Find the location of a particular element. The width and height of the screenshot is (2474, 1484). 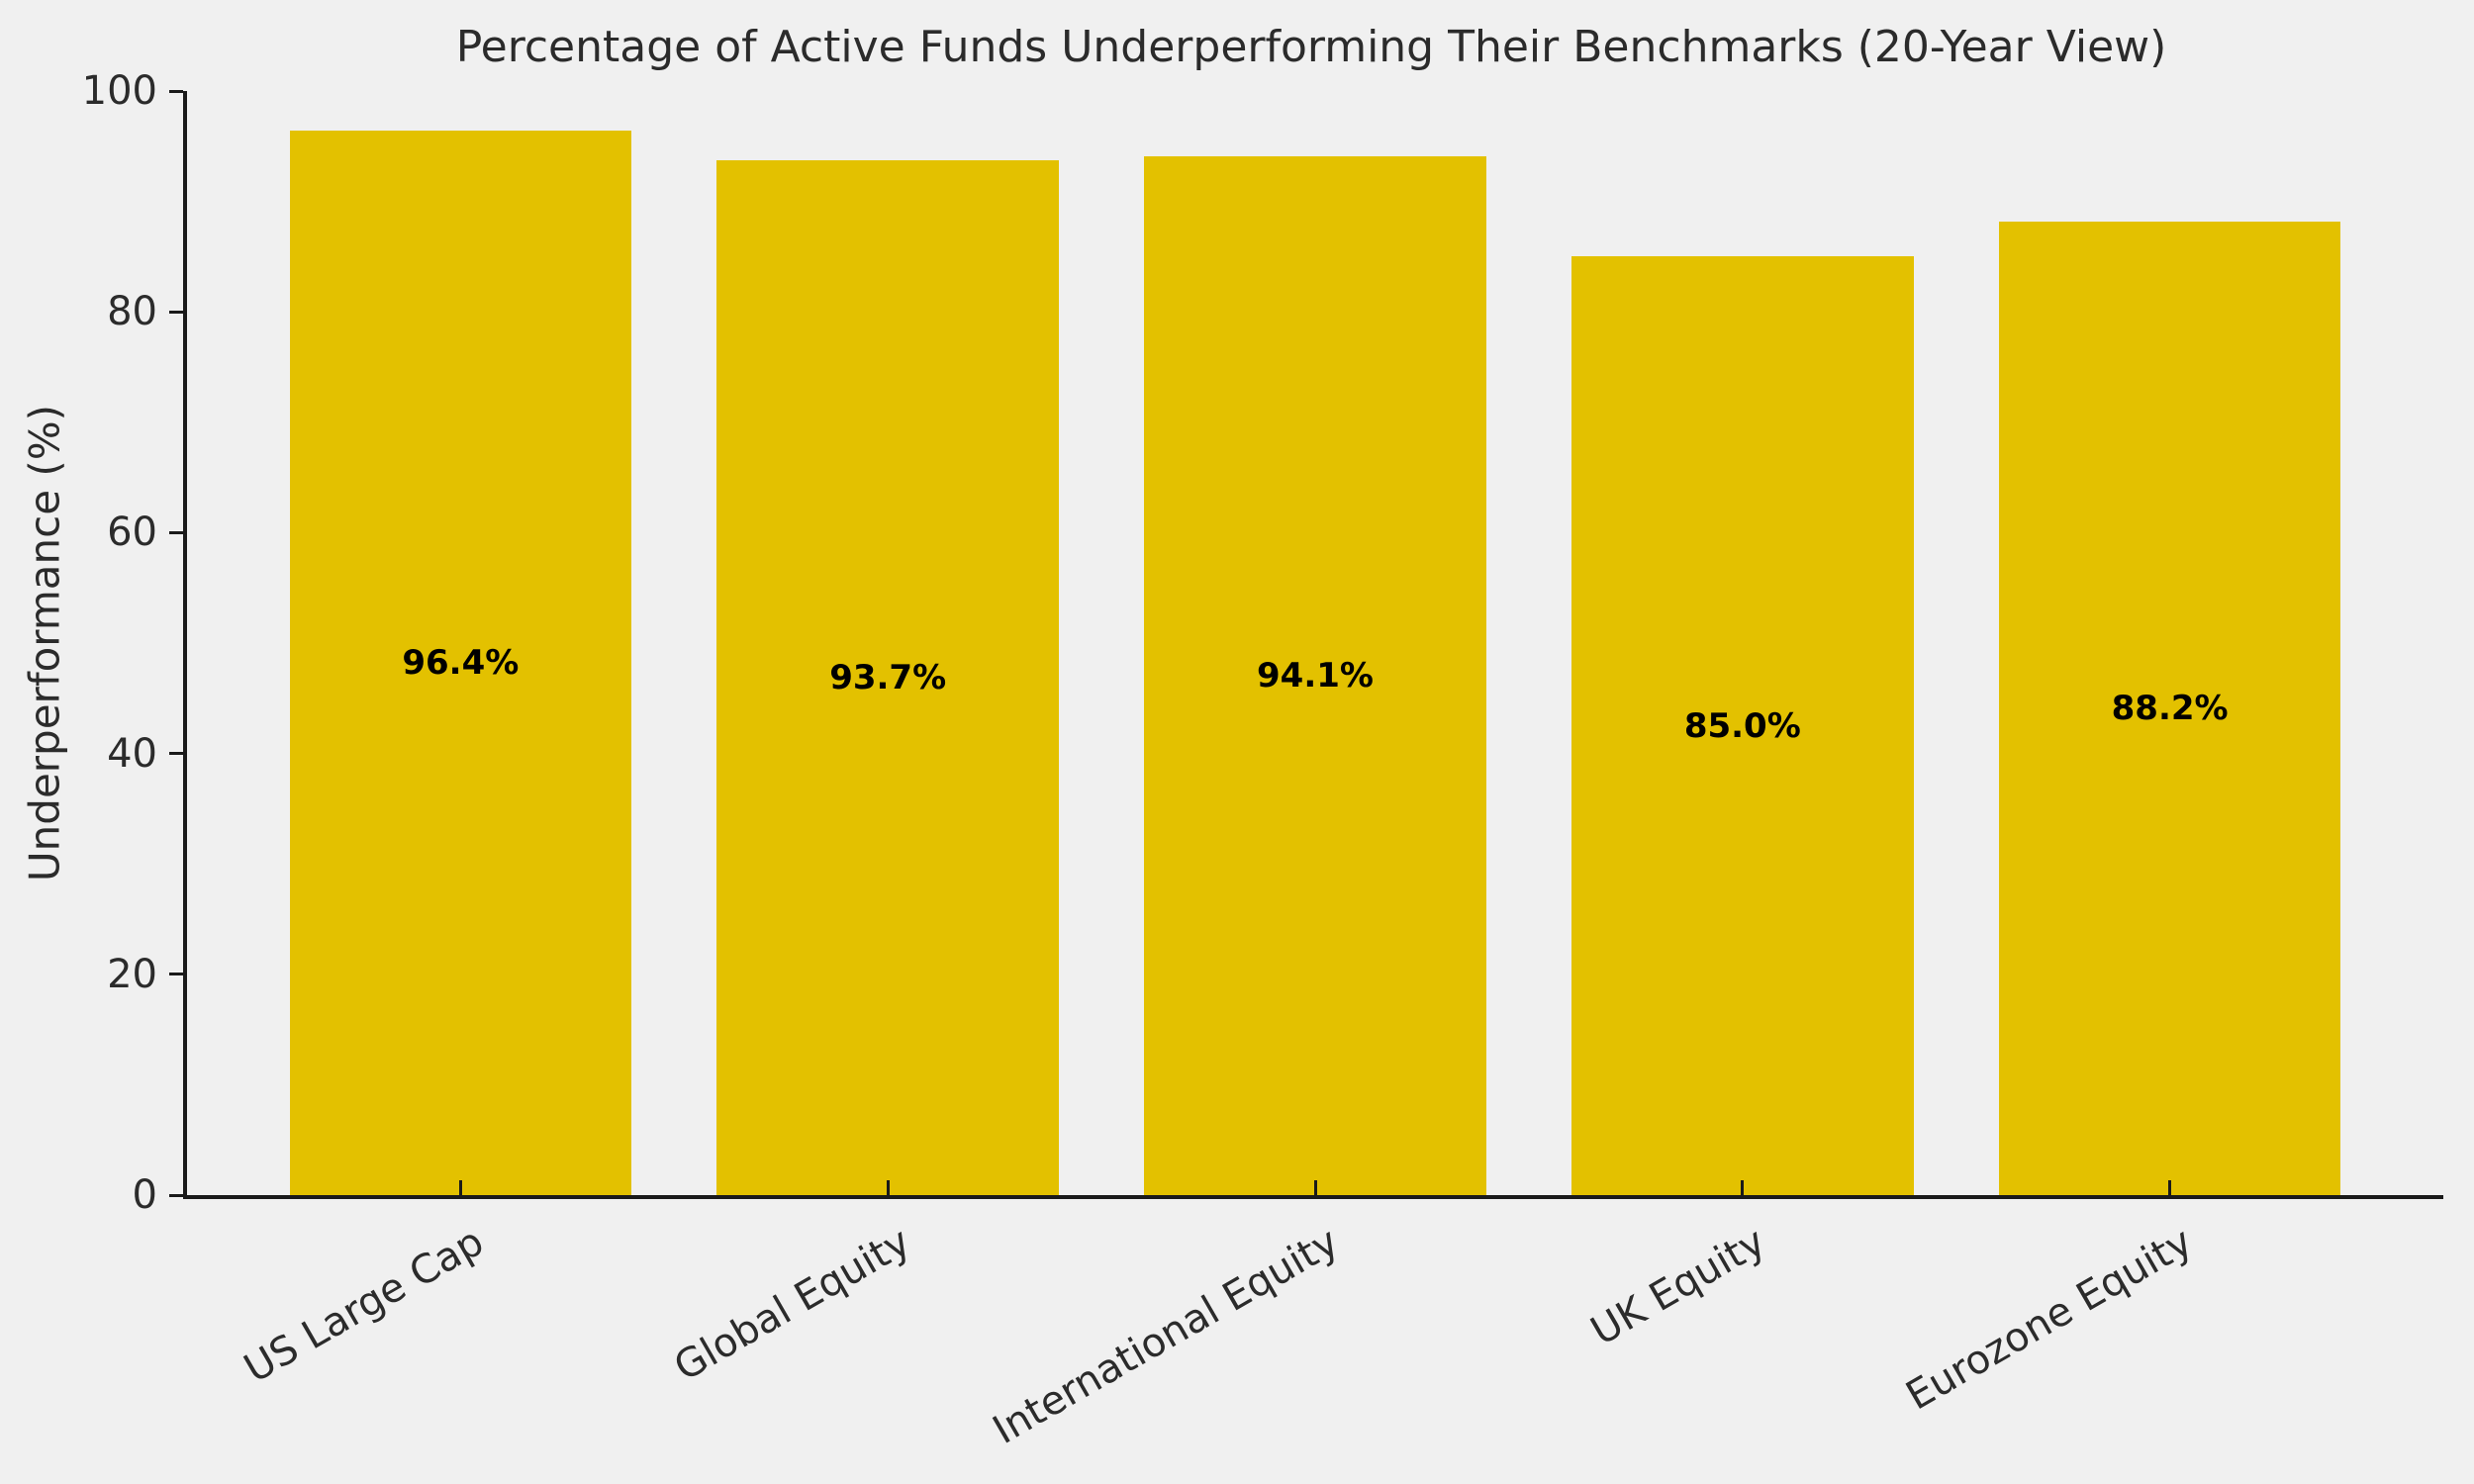

bar-value-label: 94.1% is located at coordinates (1315, 675).